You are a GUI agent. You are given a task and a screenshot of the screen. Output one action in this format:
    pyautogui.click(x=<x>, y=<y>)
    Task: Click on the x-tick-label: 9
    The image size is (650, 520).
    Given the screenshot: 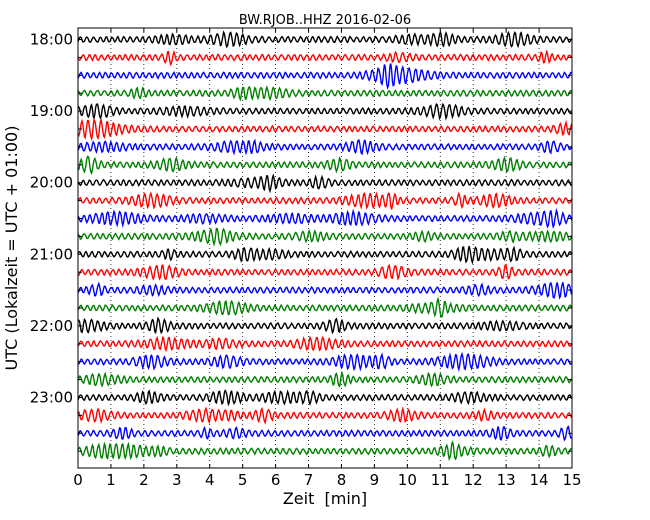 What is the action you would take?
    pyautogui.click(x=375, y=480)
    